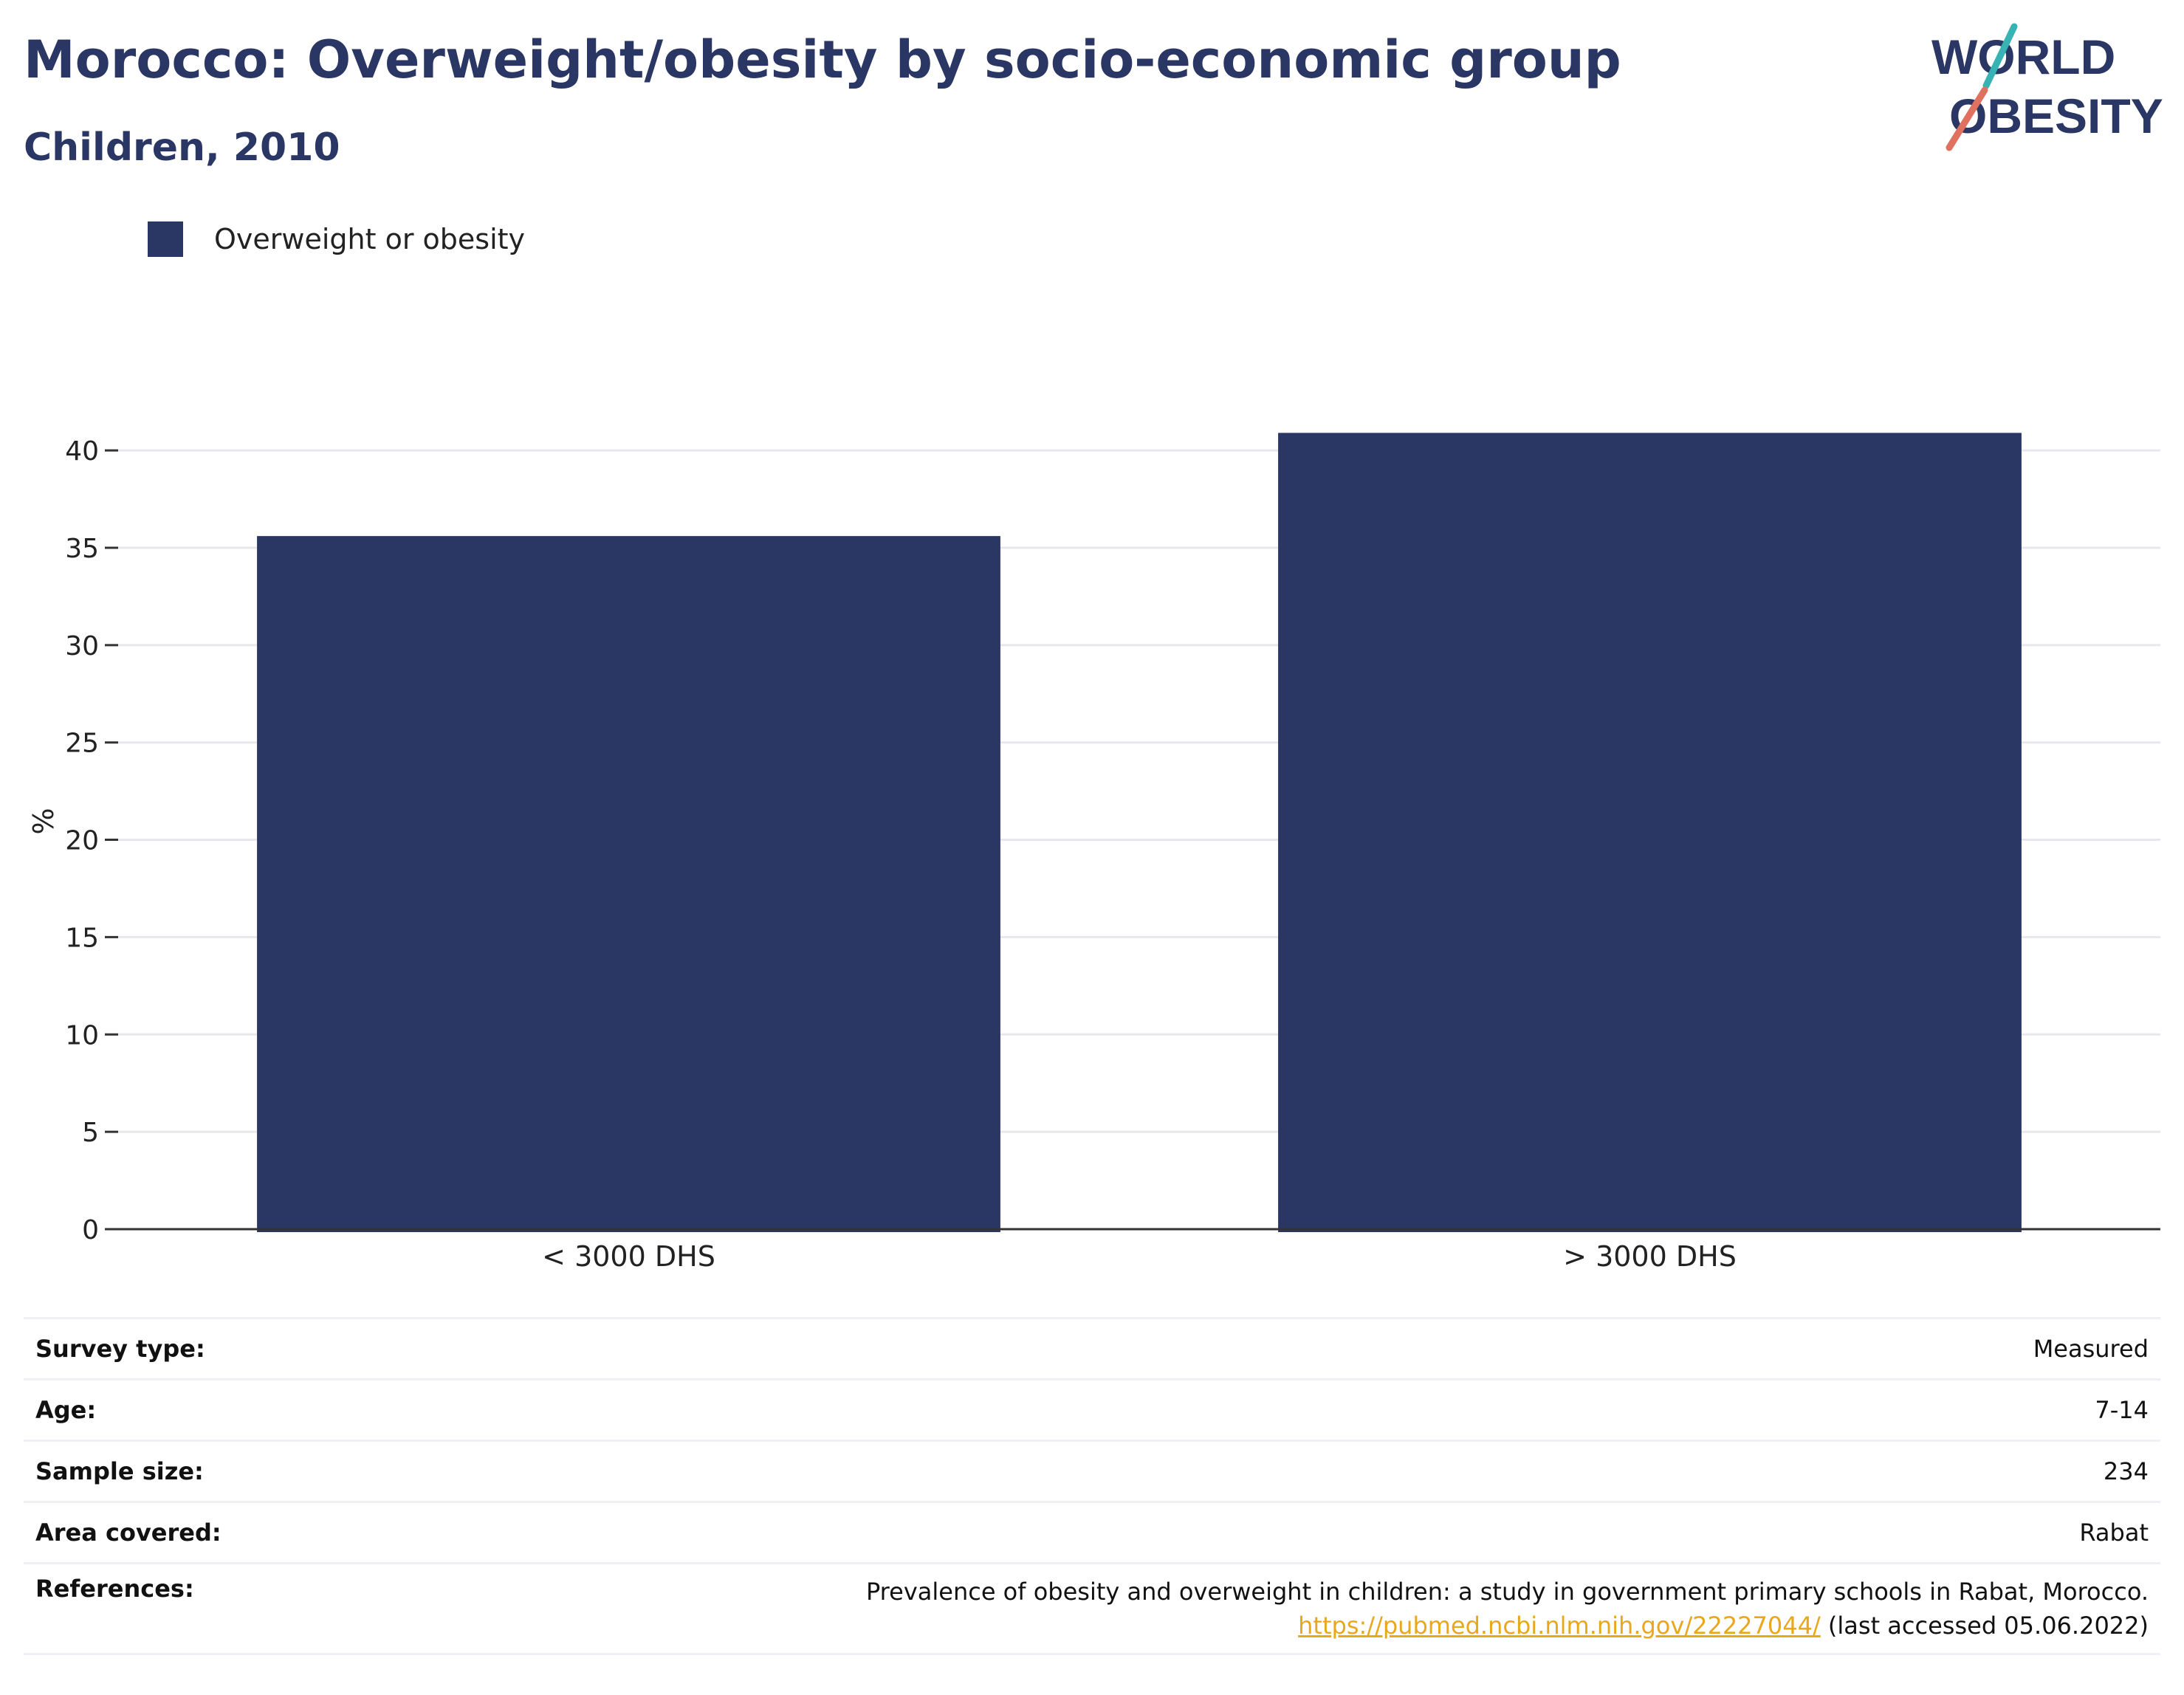 This screenshot has height=1695, width=2184. I want to click on sample-size-label: Sample size:, so click(120, 1471).